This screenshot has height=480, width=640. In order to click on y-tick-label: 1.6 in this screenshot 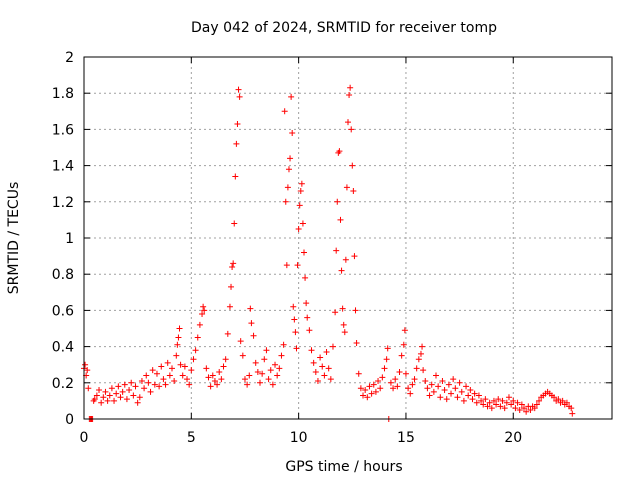, I will do `click(63, 130)`.